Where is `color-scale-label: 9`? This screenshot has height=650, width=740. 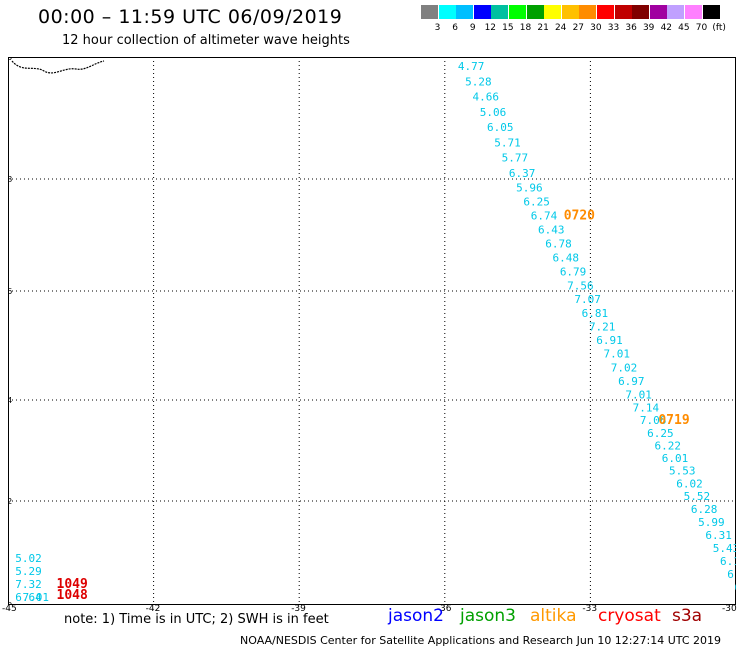
color-scale-label: 9 is located at coordinates (472, 28).